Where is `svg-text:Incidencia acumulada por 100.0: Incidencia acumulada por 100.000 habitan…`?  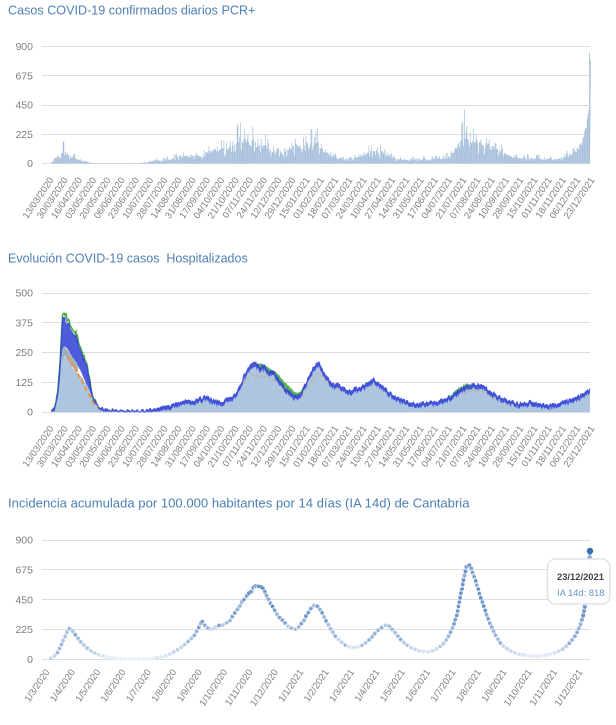 svg-text:Incidencia acumulada por 100.0: Incidencia acumulada por 100.000 habitan… is located at coordinates (239, 503).